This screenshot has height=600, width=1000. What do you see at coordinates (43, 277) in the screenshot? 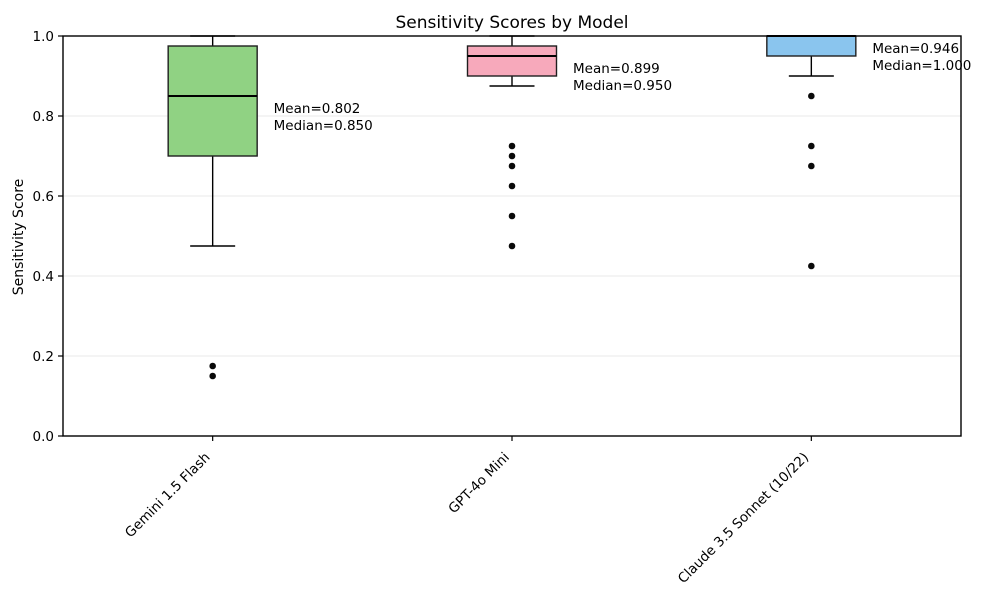
I see `y-tick-label: 0.4` at bounding box center [43, 277].